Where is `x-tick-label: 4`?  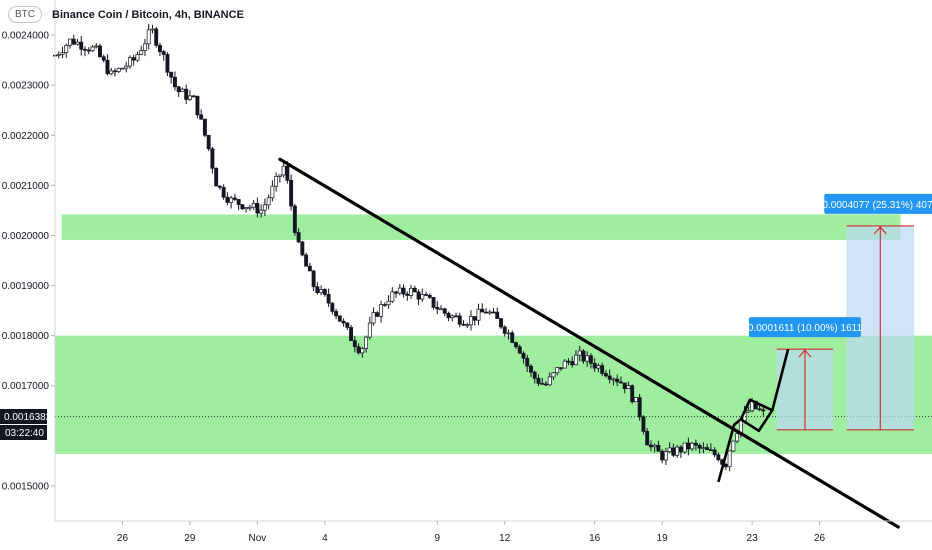 x-tick-label: 4 is located at coordinates (325, 538).